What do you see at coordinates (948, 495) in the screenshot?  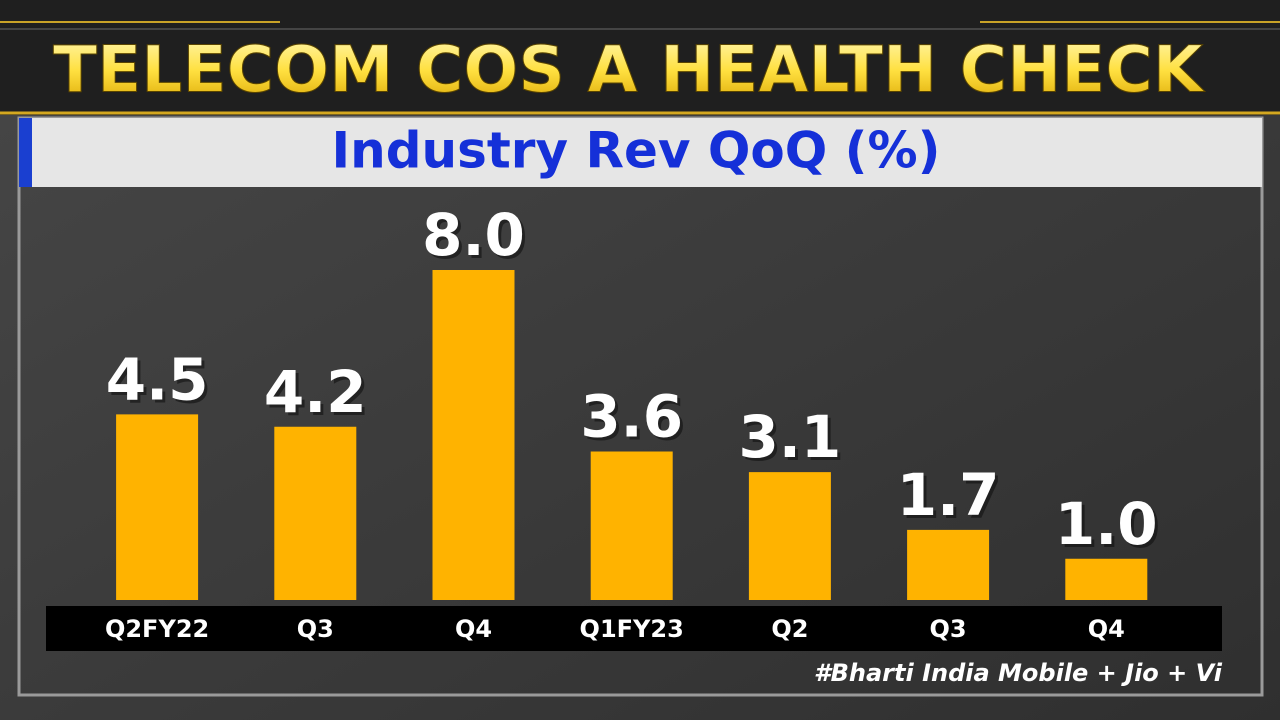 I see `value-label: 1.7` at bounding box center [948, 495].